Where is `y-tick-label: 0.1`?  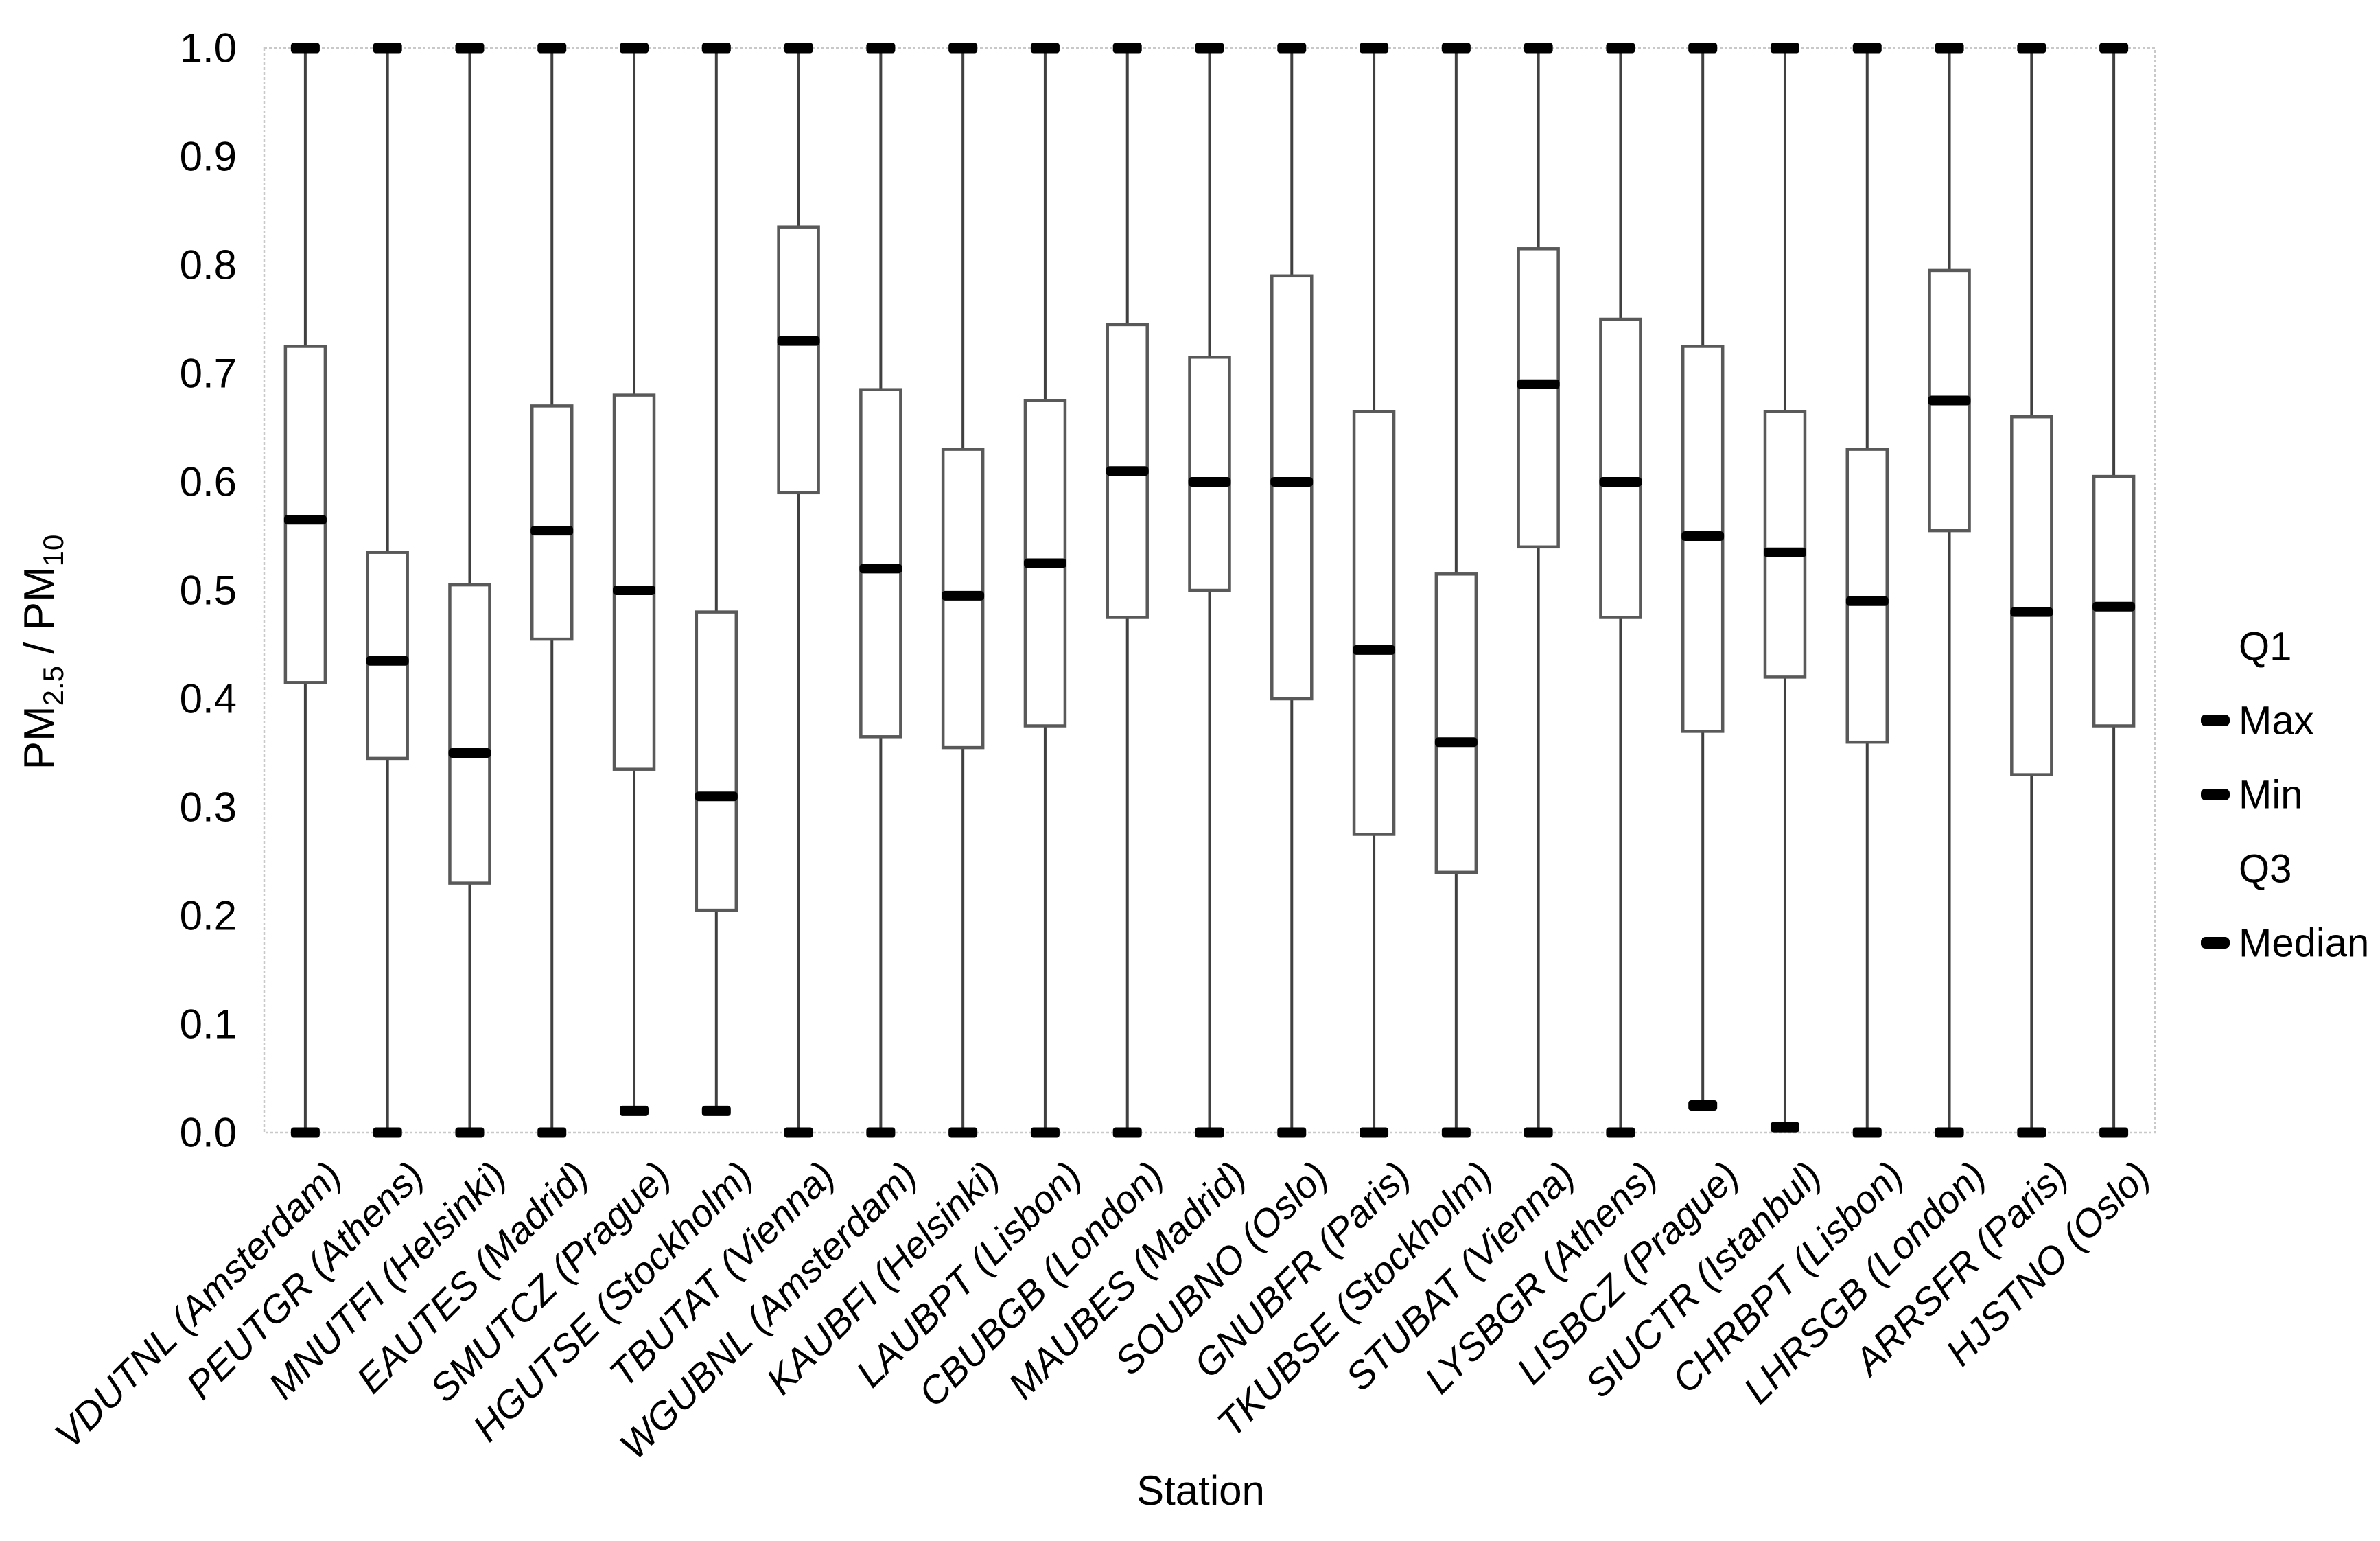 y-tick-label: 0.1 is located at coordinates (208, 1024).